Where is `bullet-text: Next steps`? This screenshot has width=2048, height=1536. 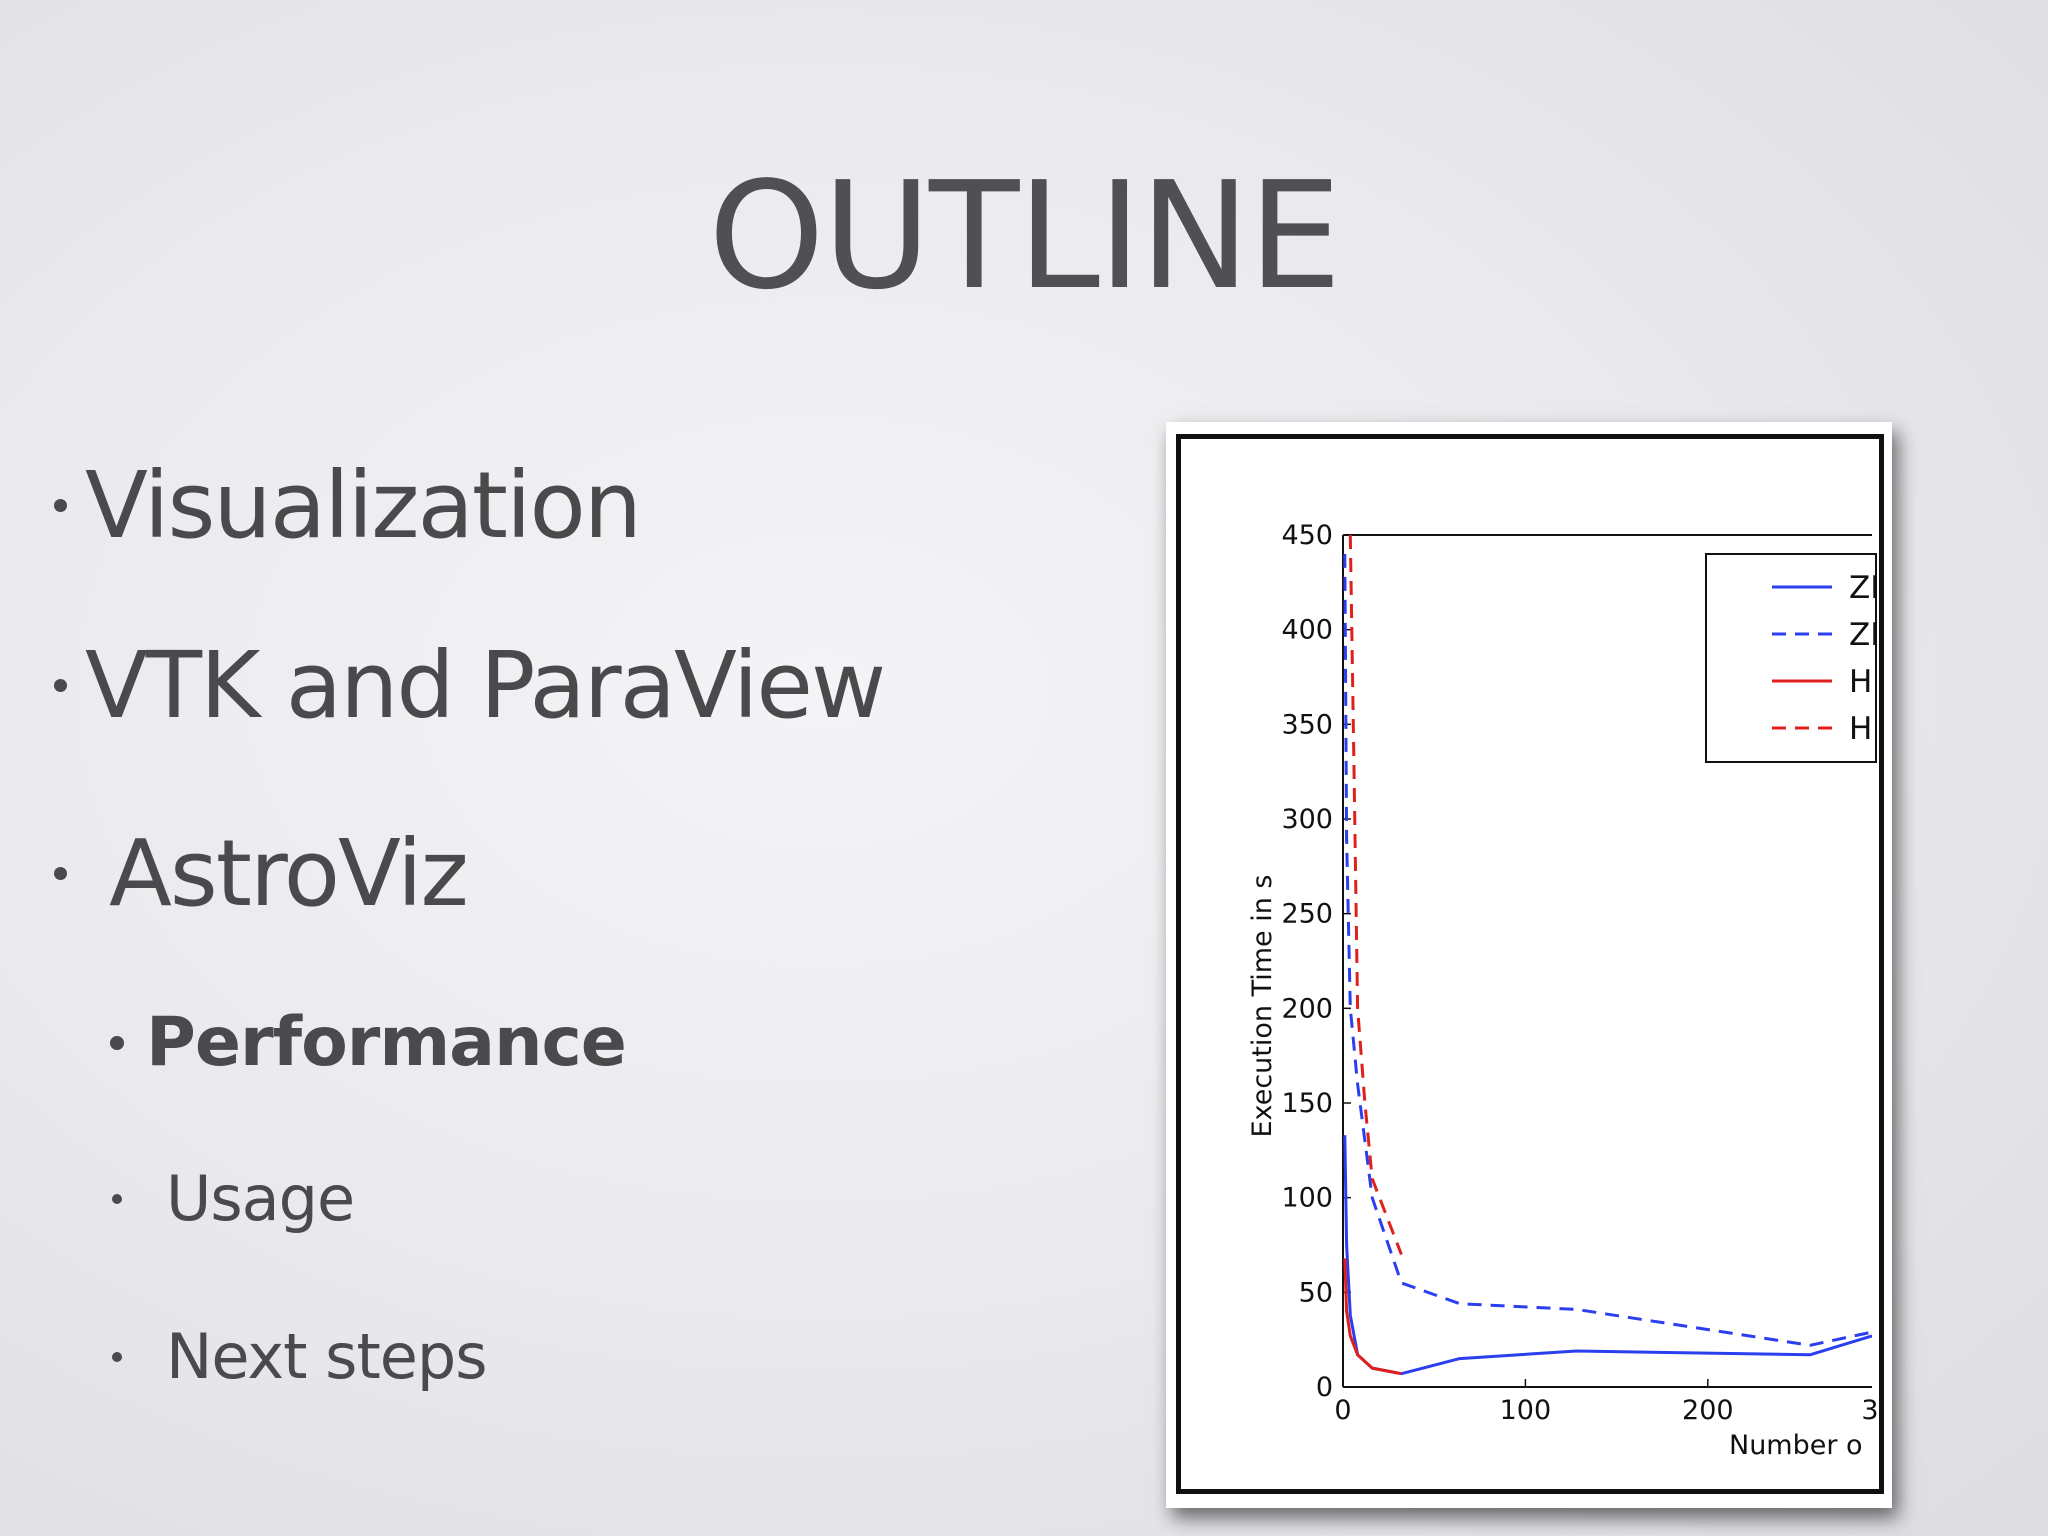 bullet-text: Next steps is located at coordinates (327, 1356).